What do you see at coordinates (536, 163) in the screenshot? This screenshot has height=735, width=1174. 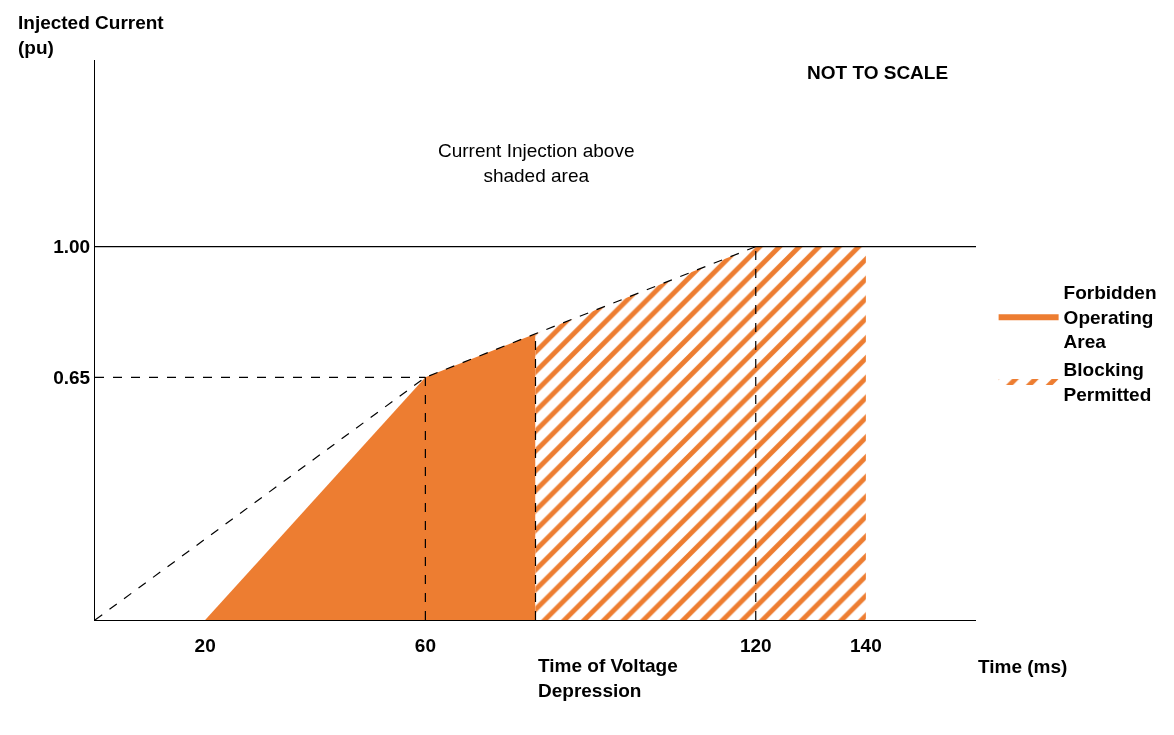 I see `annotation: Current Injection above shaded area` at bounding box center [536, 163].